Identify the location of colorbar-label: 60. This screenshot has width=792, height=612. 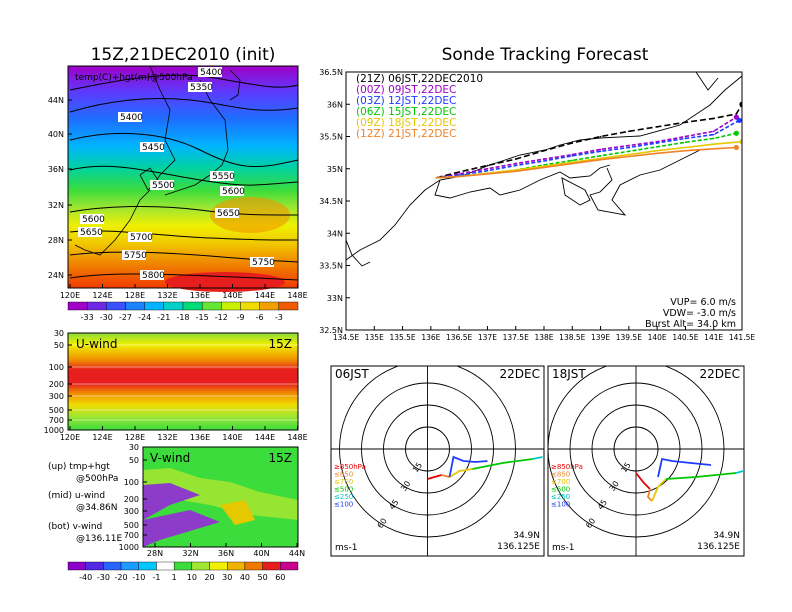
(280, 577).